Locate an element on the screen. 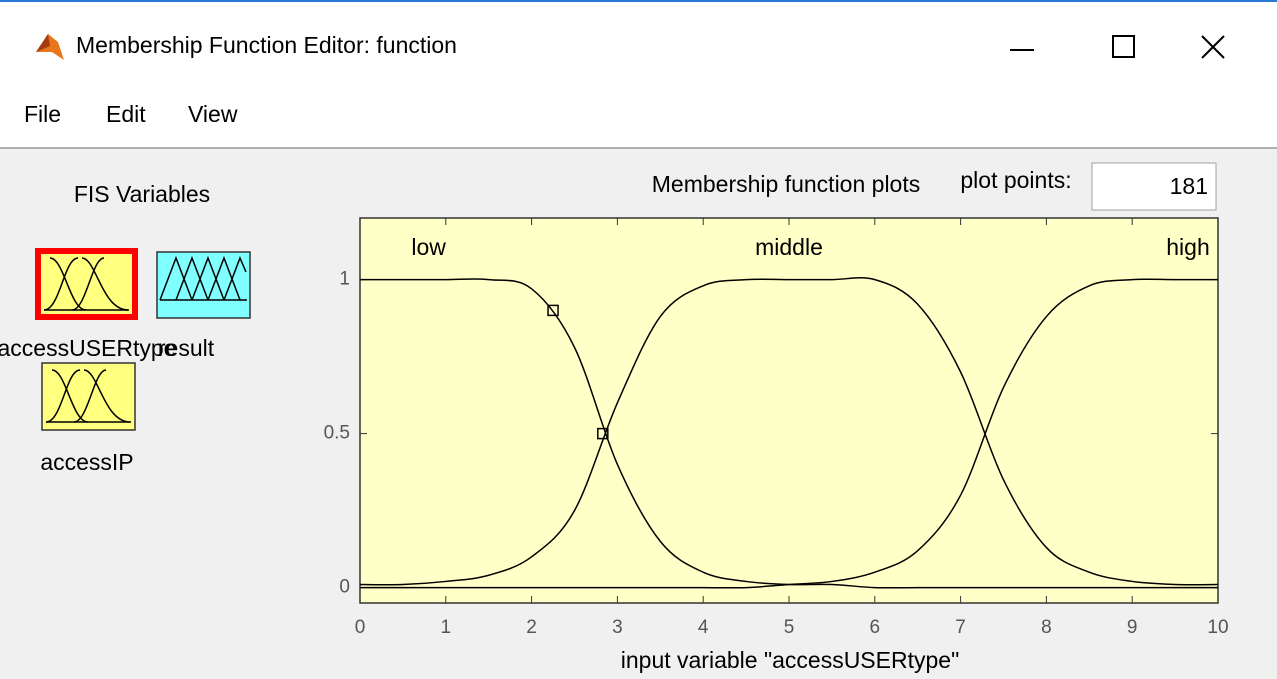 This screenshot has width=1277, height=679. variable-label: result is located at coordinates (186, 348).